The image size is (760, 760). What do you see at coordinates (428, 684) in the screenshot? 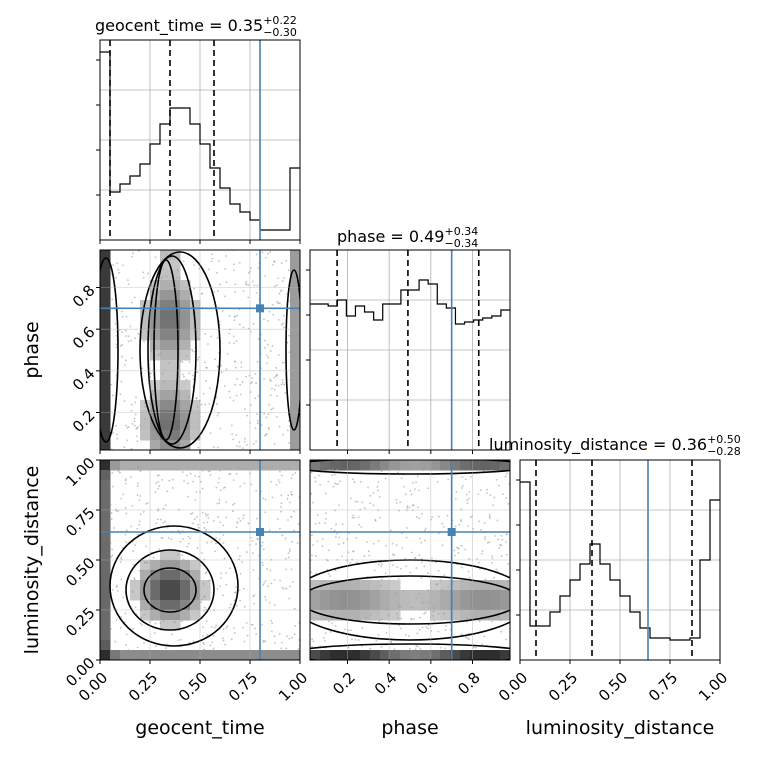
I see `xtick-label-phase-2: 0.6` at bounding box center [428, 684].